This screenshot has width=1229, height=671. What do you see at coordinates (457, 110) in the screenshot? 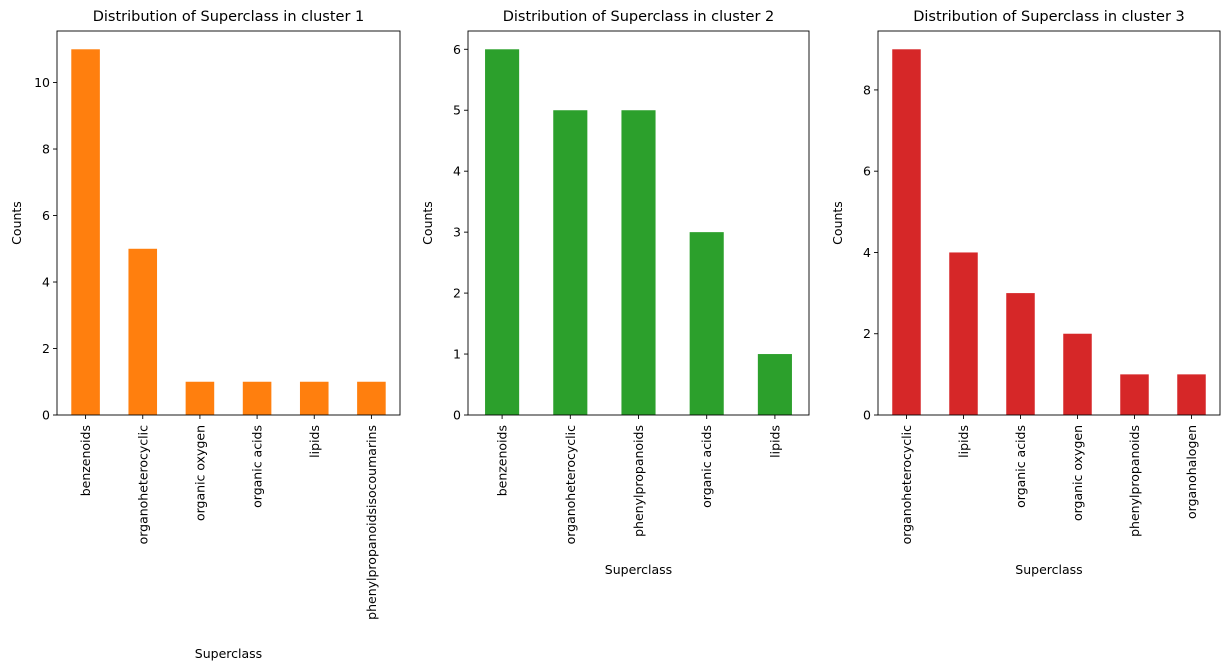
I see `y-tick-label: 5` at bounding box center [457, 110].